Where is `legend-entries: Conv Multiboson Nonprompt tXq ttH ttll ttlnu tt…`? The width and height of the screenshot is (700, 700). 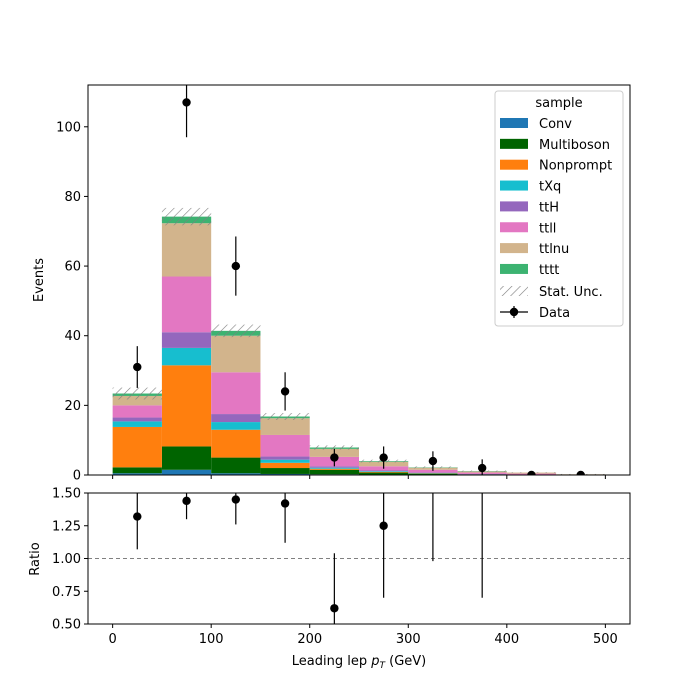 legend-entries: Conv Multiboson Nonprompt tXq ttH ttll ttlnu tt… is located at coordinates (556, 197).